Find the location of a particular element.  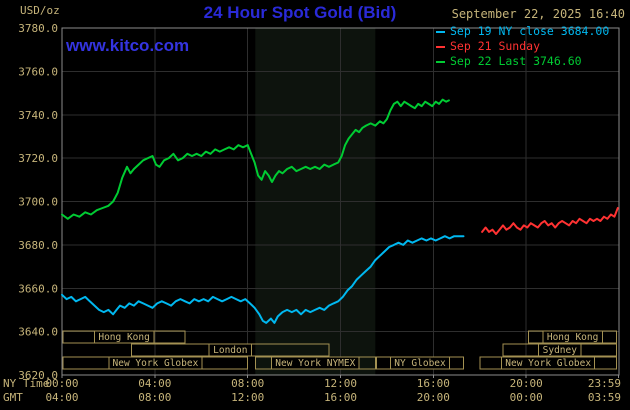

session-label: Sydney is located at coordinates (560, 350).